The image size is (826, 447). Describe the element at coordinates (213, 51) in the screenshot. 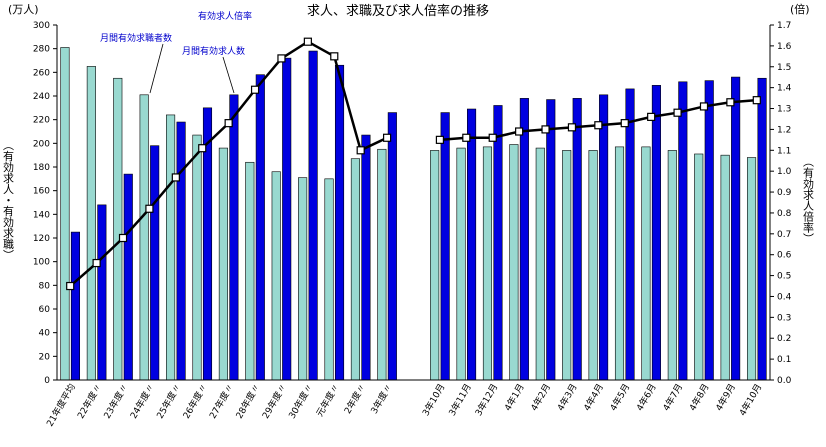

I see `annotation-job-openings: 月間有効求人数` at that location.